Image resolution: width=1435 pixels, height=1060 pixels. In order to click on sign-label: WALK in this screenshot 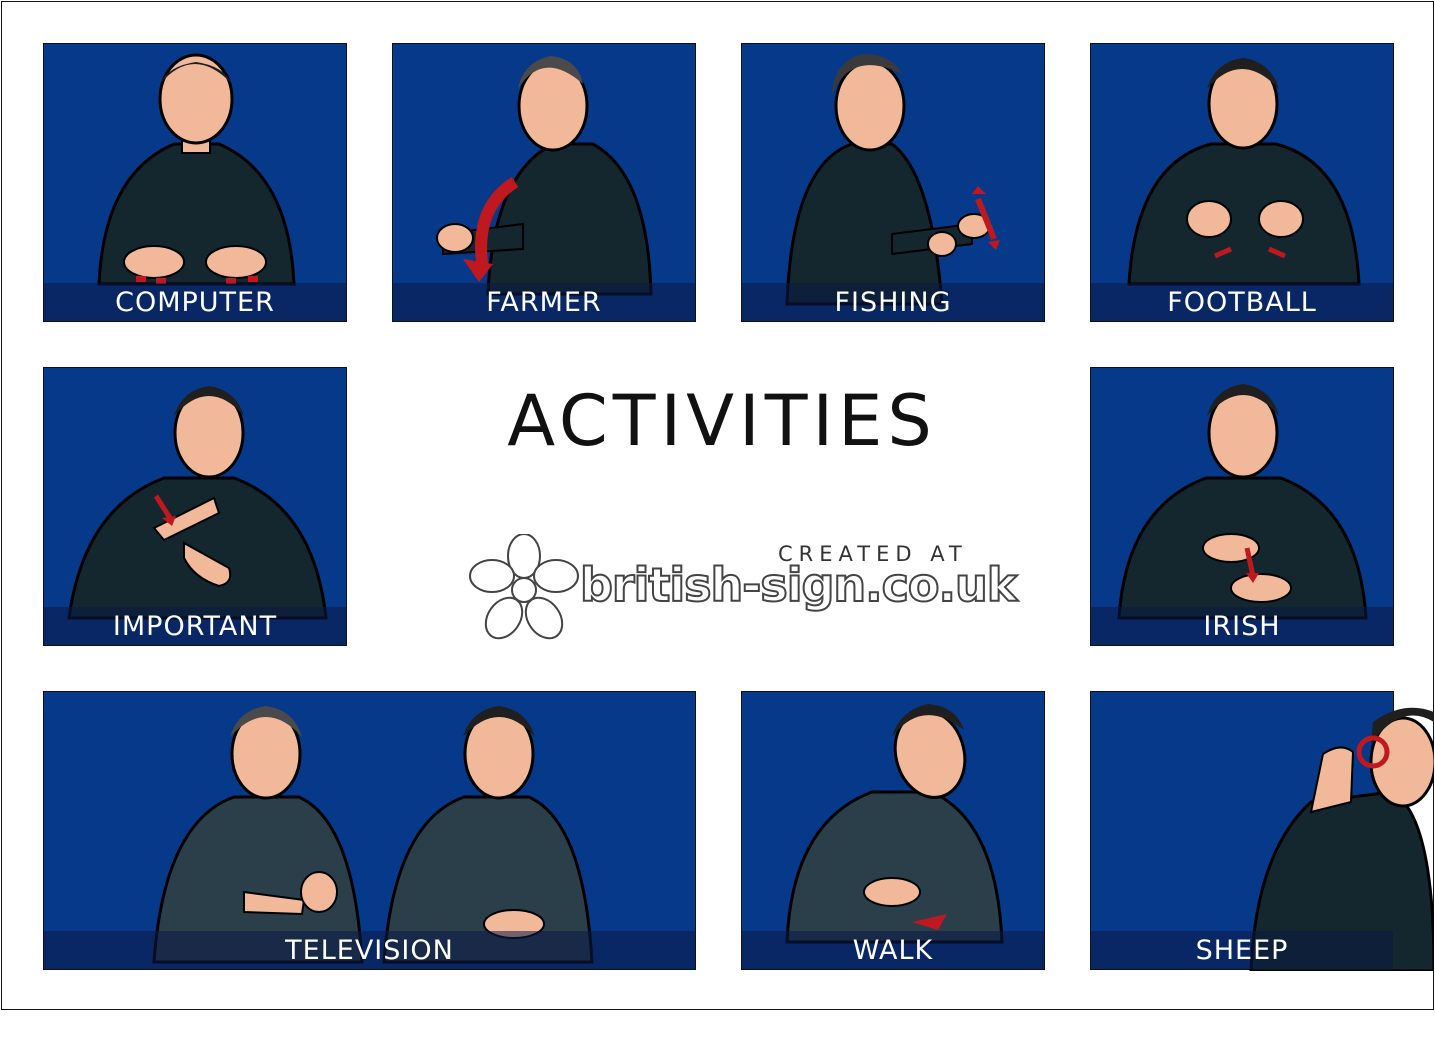, I will do `click(893, 950)`.